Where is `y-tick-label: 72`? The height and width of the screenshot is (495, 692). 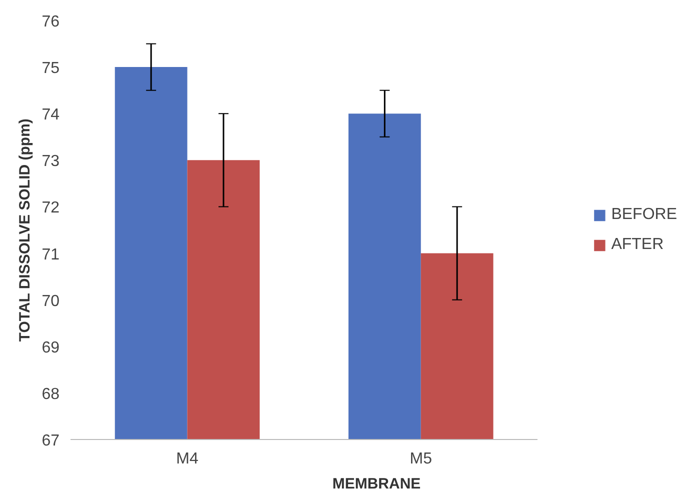 y-tick-label: 72 is located at coordinates (51, 208).